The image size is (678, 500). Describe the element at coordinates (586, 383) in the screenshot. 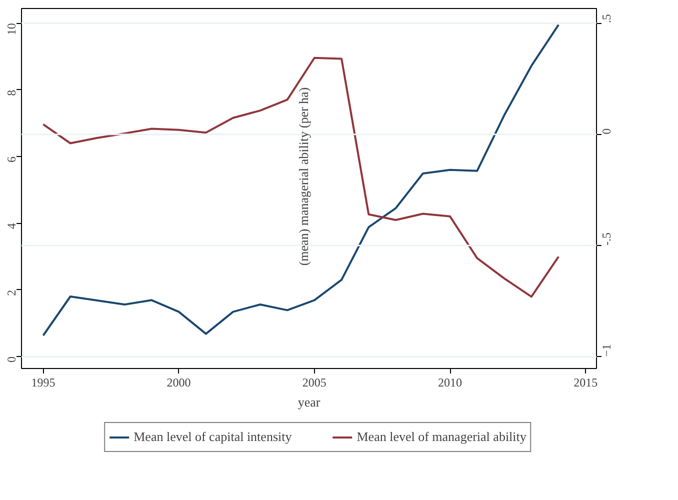

I see `x-tick-label: 2015` at that location.